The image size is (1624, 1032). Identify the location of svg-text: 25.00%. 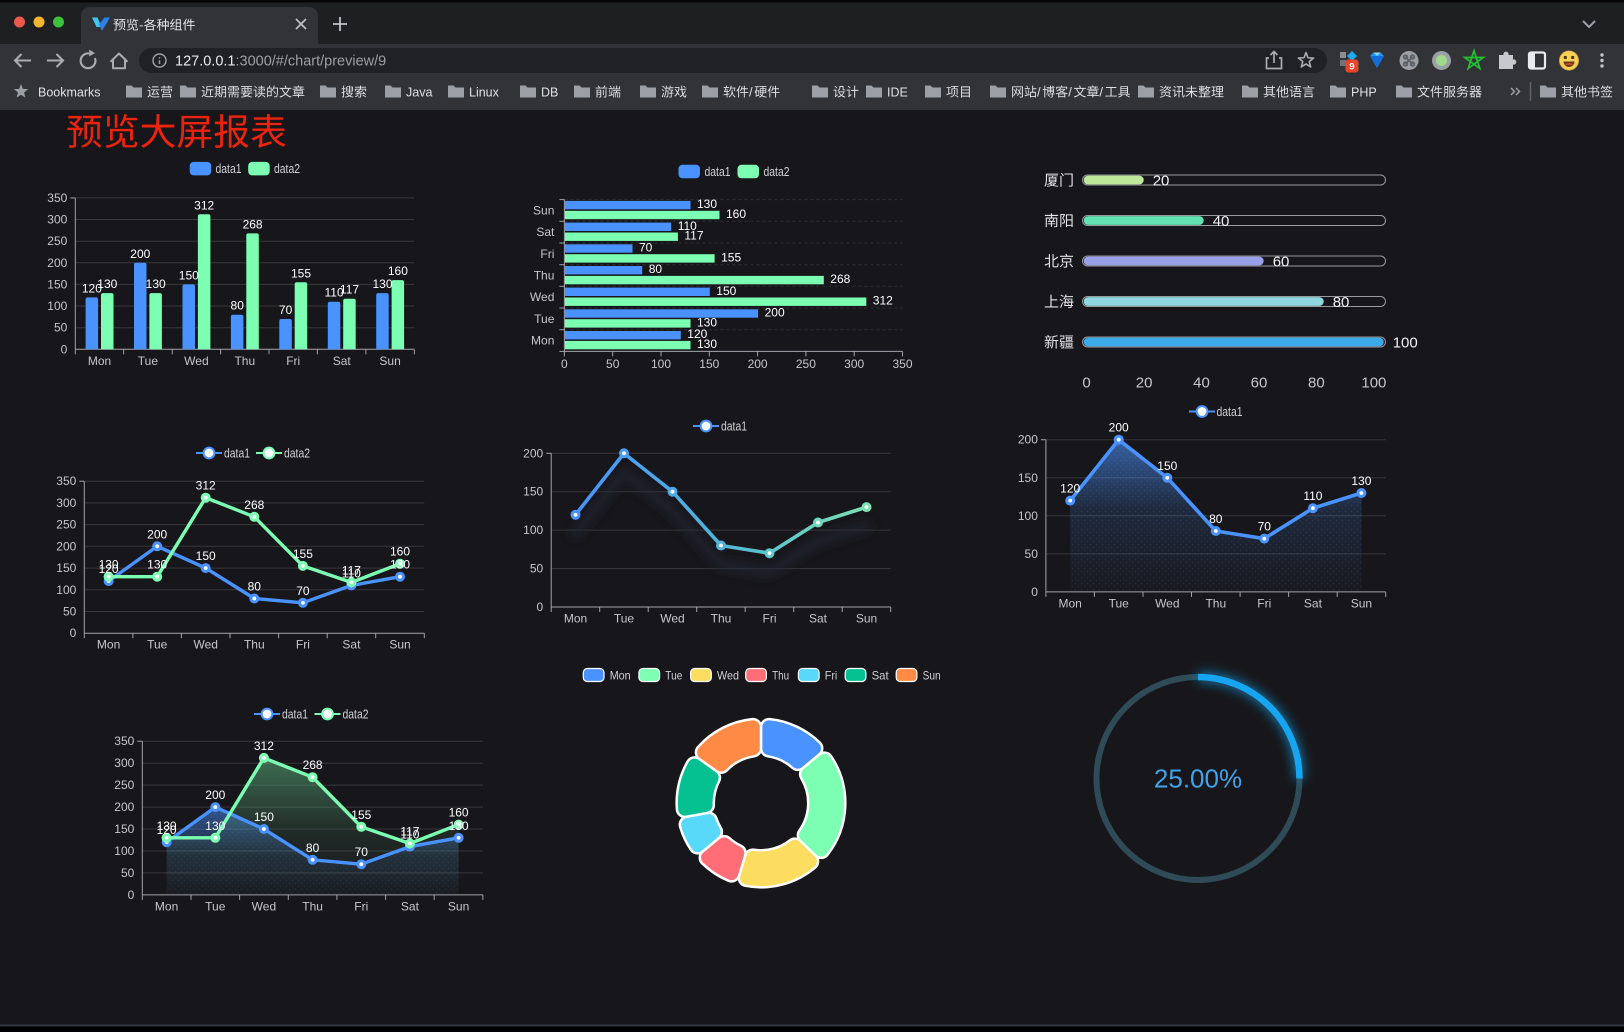
(1198, 779).